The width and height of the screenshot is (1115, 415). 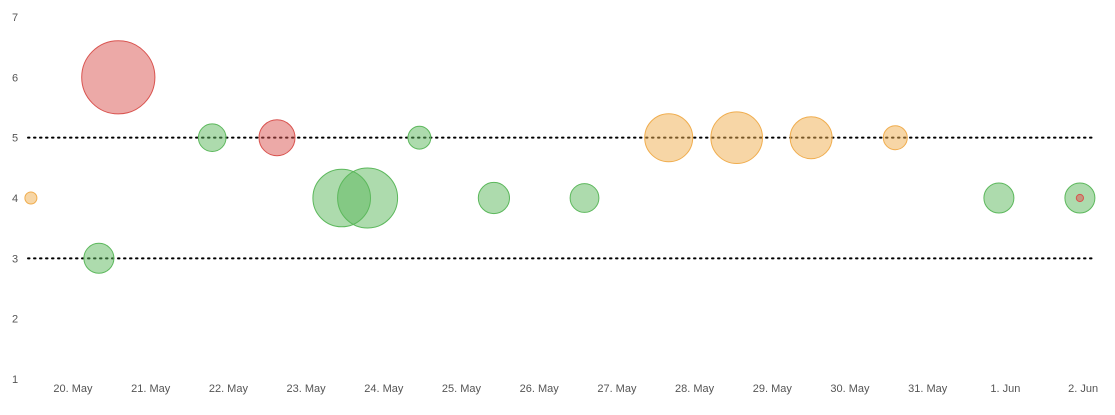 What do you see at coordinates (151, 389) in the screenshot?
I see `x-tick-label: 21. May` at bounding box center [151, 389].